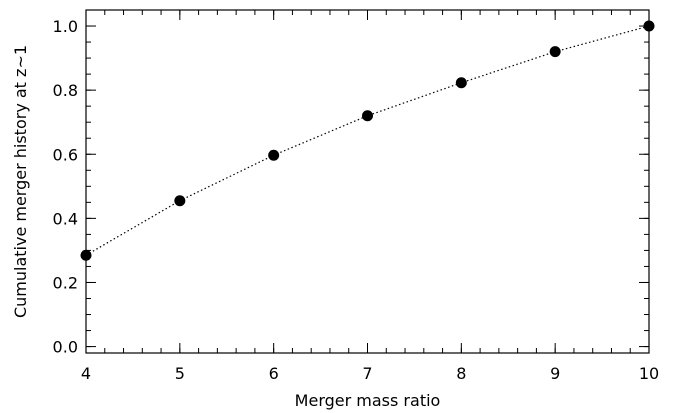 The height and width of the screenshot is (413, 679). I want to click on x-tick-label: 8, so click(461, 373).